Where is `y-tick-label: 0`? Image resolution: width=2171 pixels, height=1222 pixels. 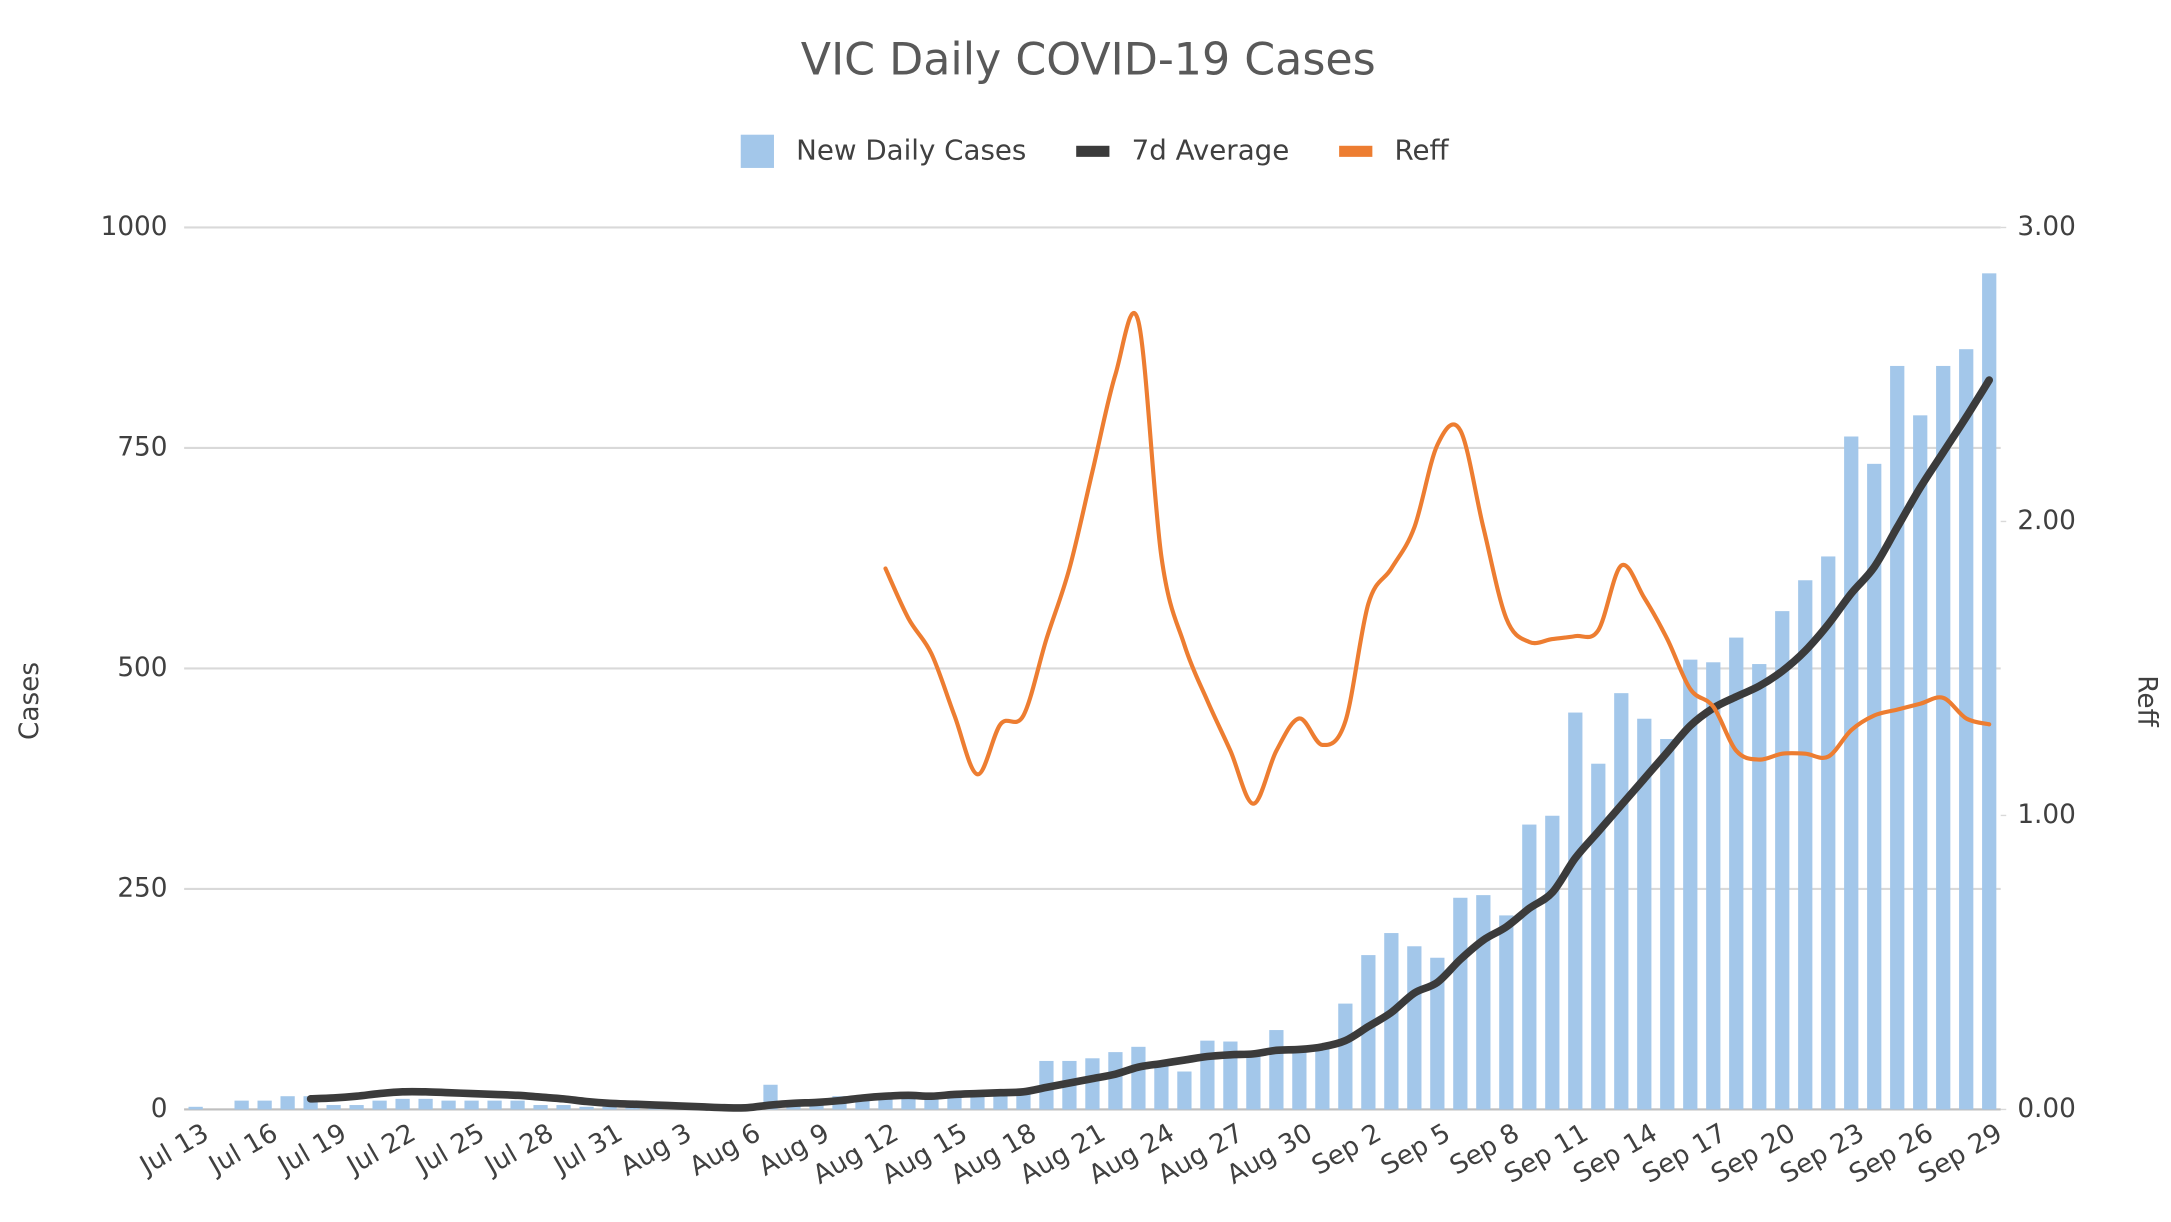 y-tick-label: 0 is located at coordinates (159, 1109).